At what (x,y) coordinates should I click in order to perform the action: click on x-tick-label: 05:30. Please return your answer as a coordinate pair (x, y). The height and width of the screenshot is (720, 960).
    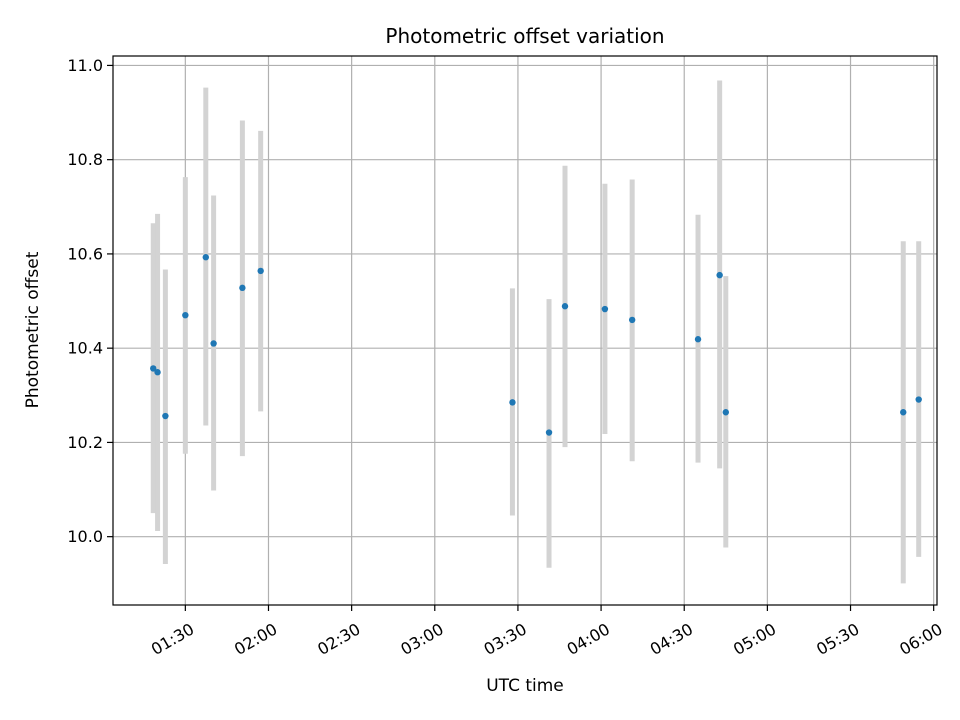
    Looking at the image, I should click on (837, 639).